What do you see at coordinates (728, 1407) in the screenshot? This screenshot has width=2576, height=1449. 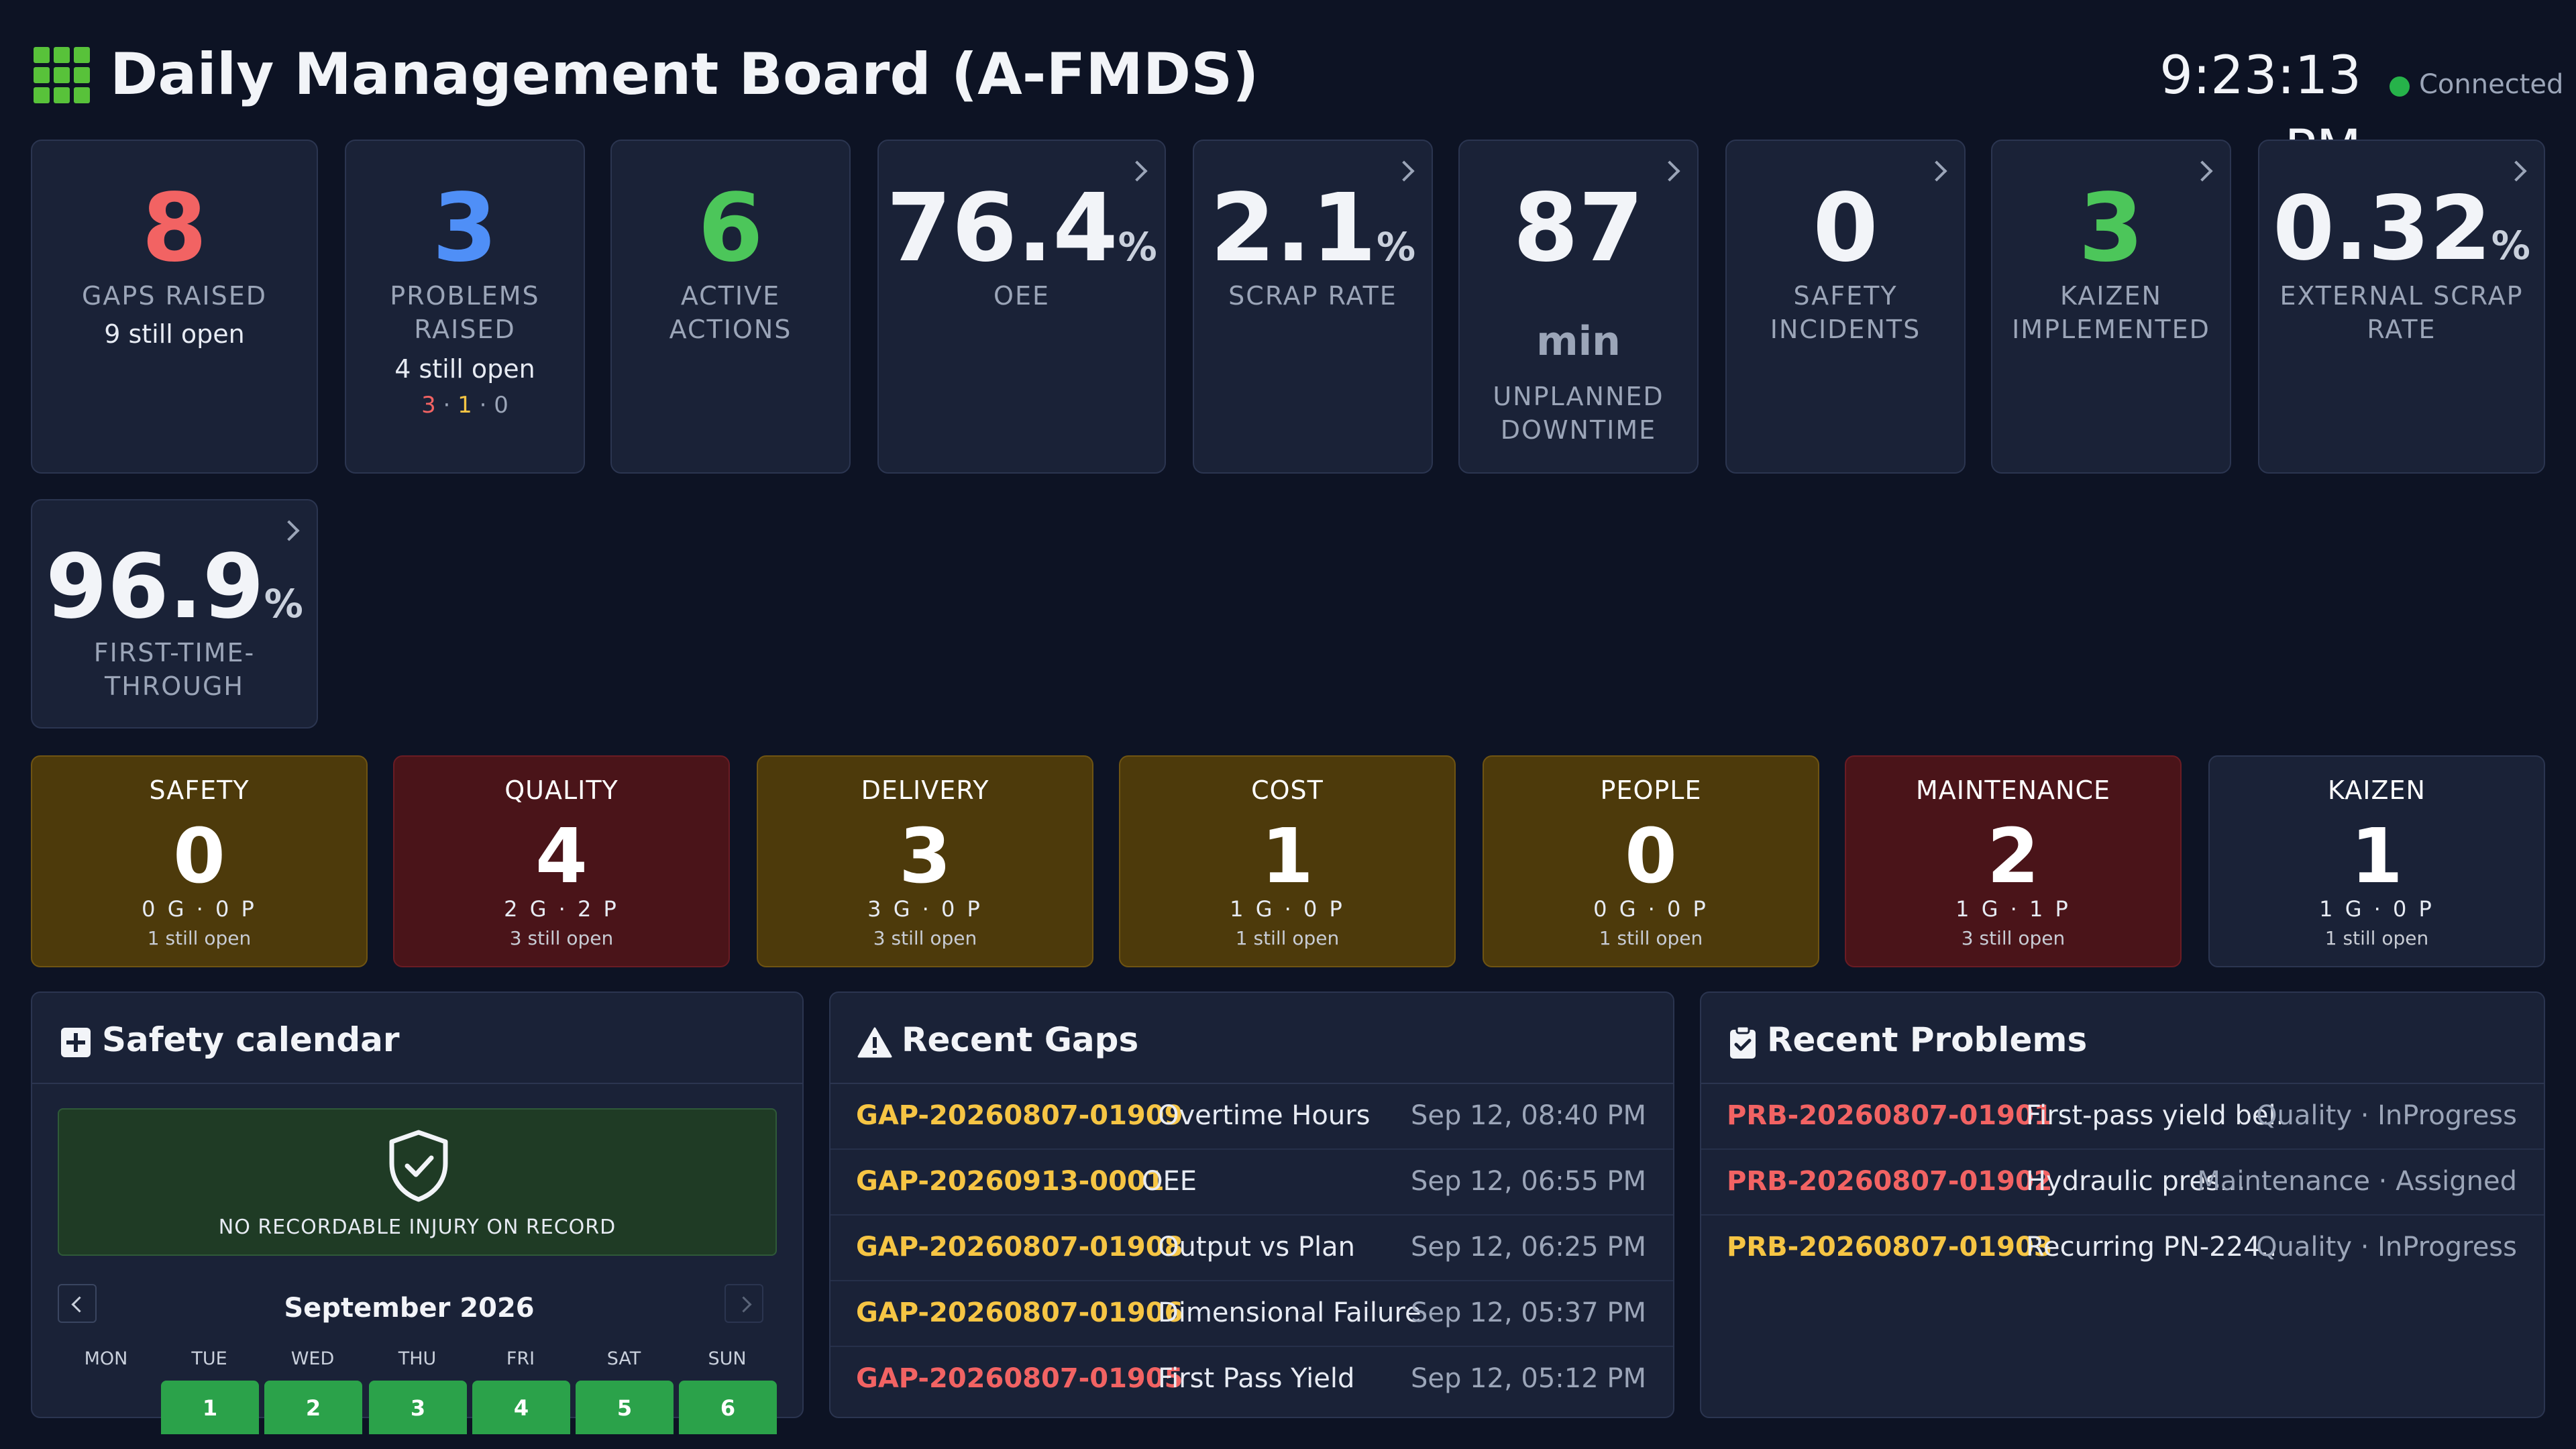 I see `calendar-day: 6` at bounding box center [728, 1407].